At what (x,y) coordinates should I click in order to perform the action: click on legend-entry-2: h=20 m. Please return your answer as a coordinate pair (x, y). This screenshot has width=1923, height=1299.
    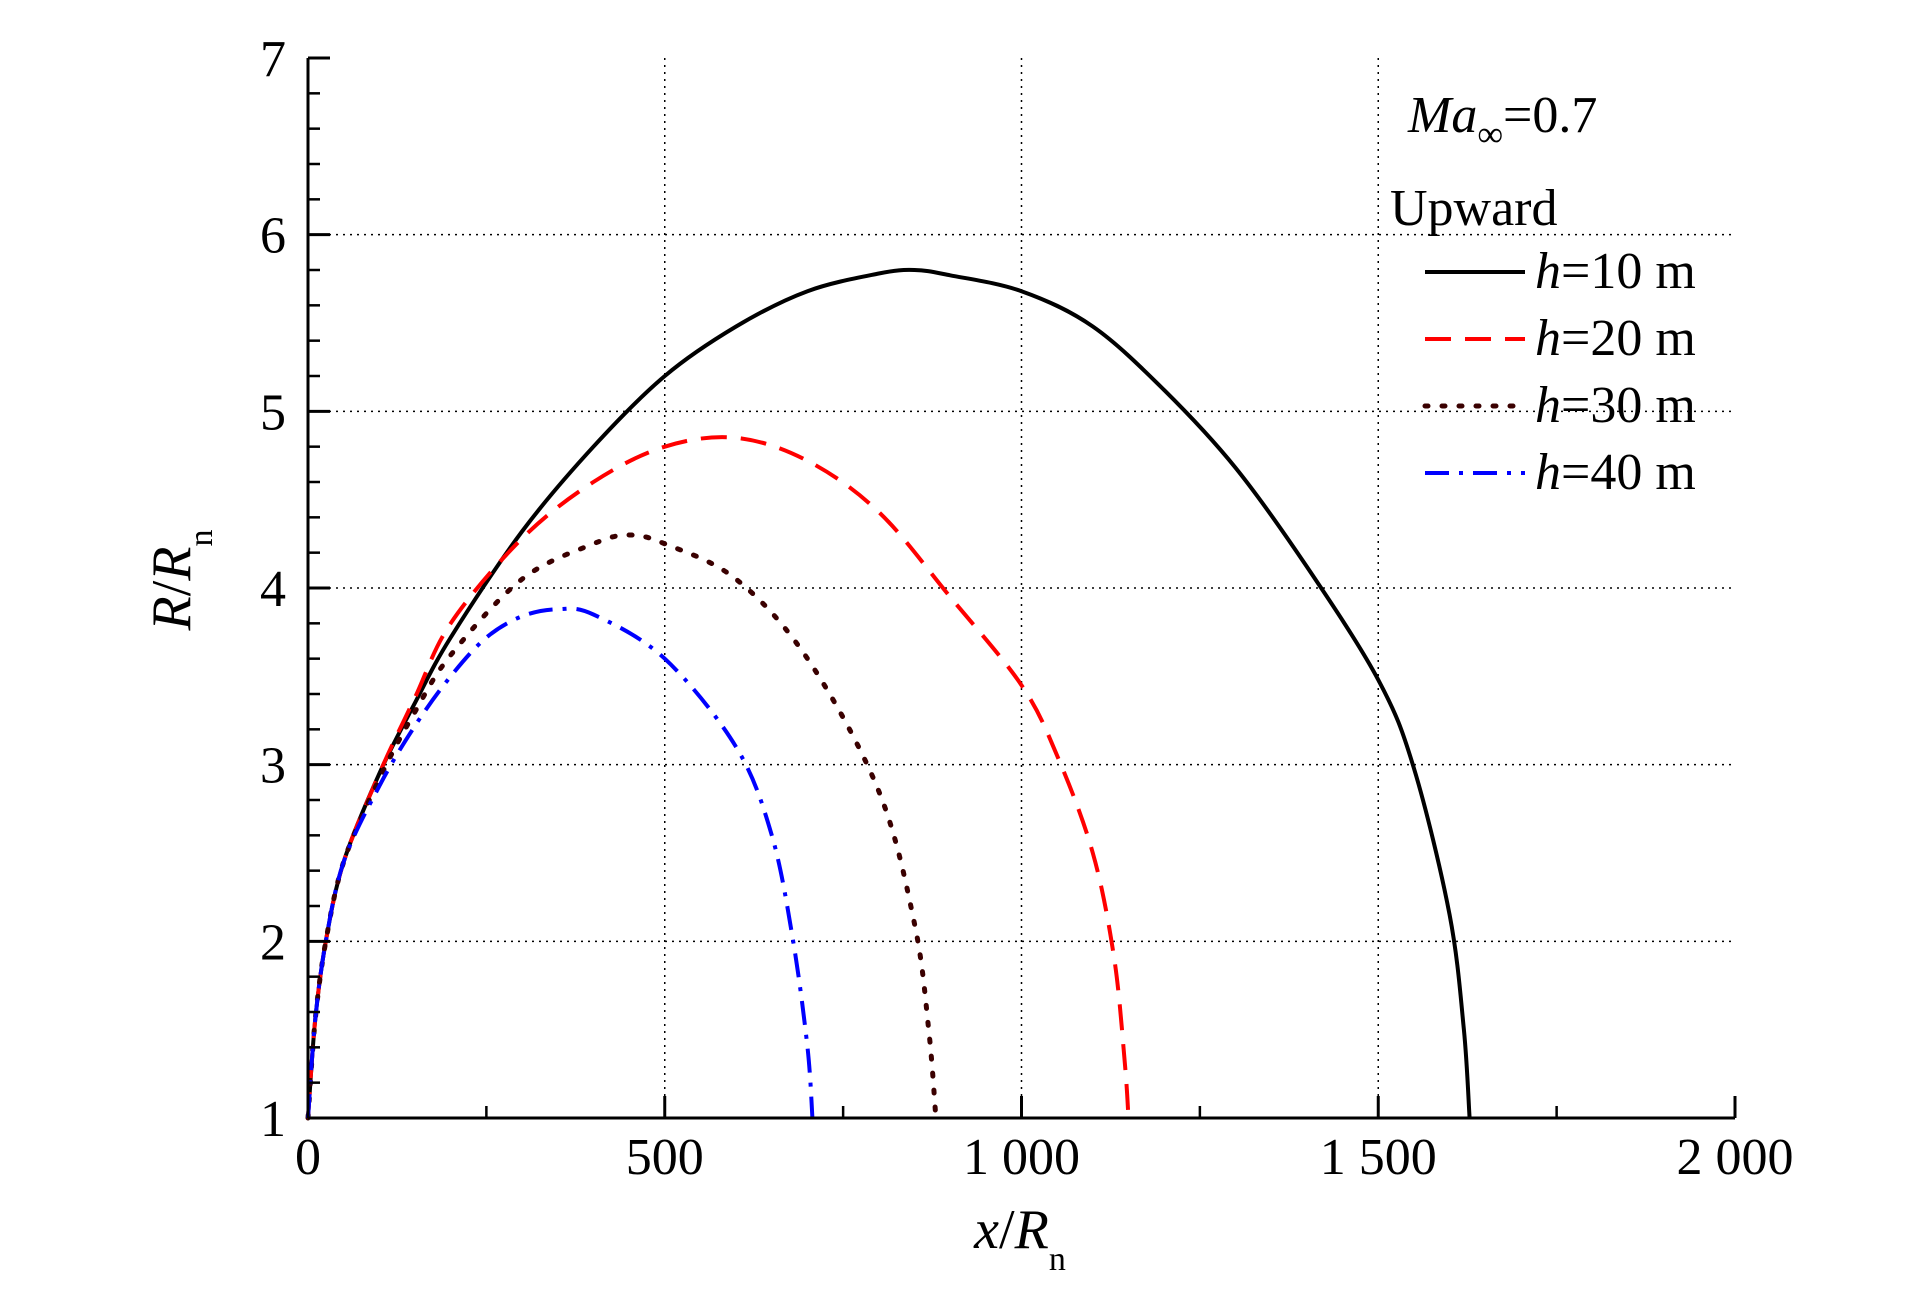
    Looking at the image, I should click on (1615, 338).